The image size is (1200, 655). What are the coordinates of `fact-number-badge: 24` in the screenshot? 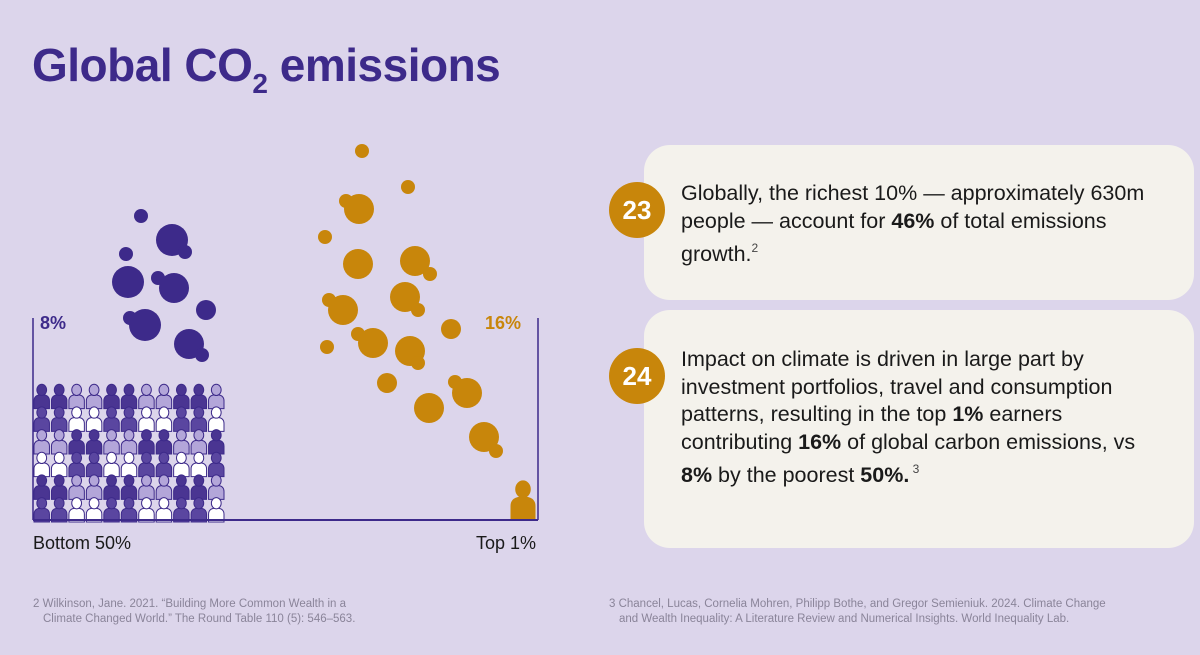 It's located at (637, 376).